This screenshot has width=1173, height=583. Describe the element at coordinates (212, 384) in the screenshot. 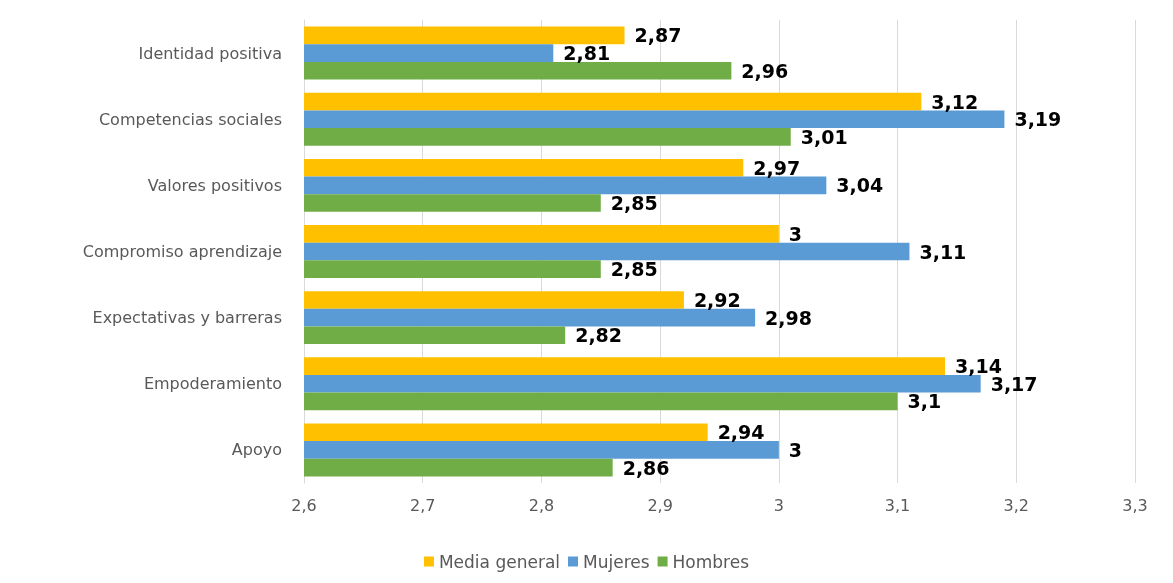

I see `y-tick-label: Empoderamiento` at that location.